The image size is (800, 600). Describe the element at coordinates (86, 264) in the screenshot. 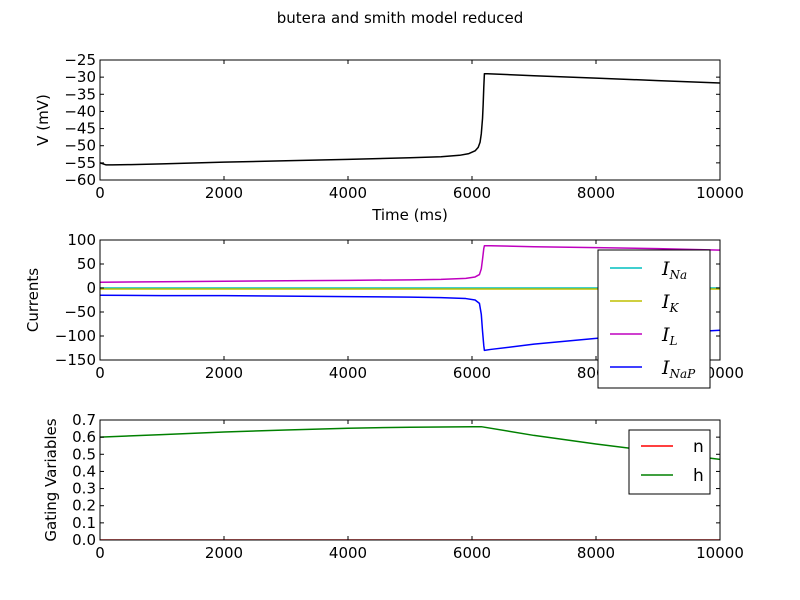

I see `y-tick-label: 50` at that location.